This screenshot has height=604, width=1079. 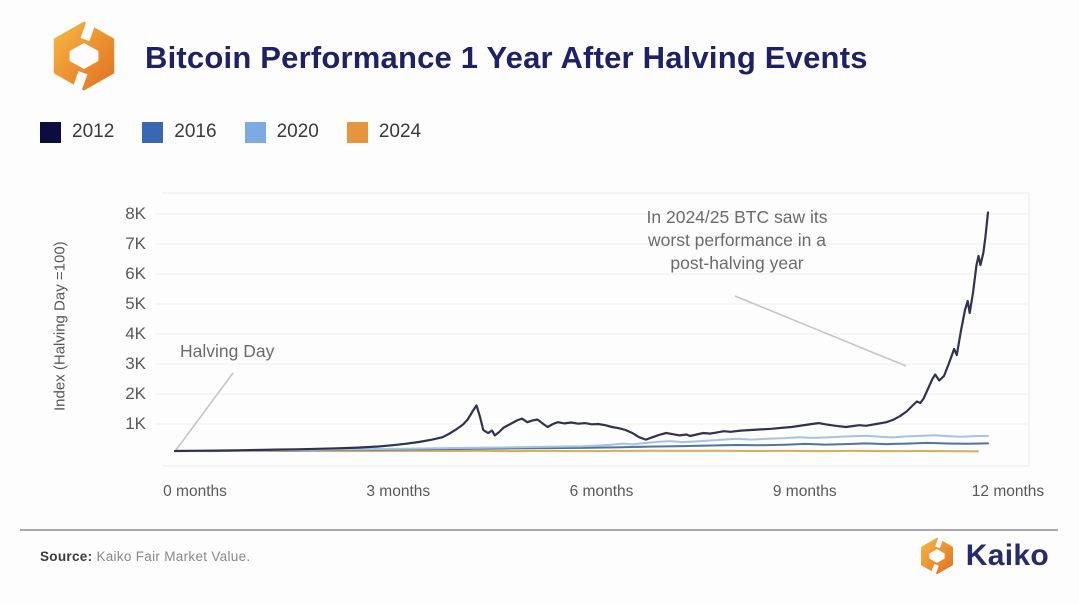 What do you see at coordinates (135, 393) in the screenshot?
I see `y-tick-label: 2K` at bounding box center [135, 393].